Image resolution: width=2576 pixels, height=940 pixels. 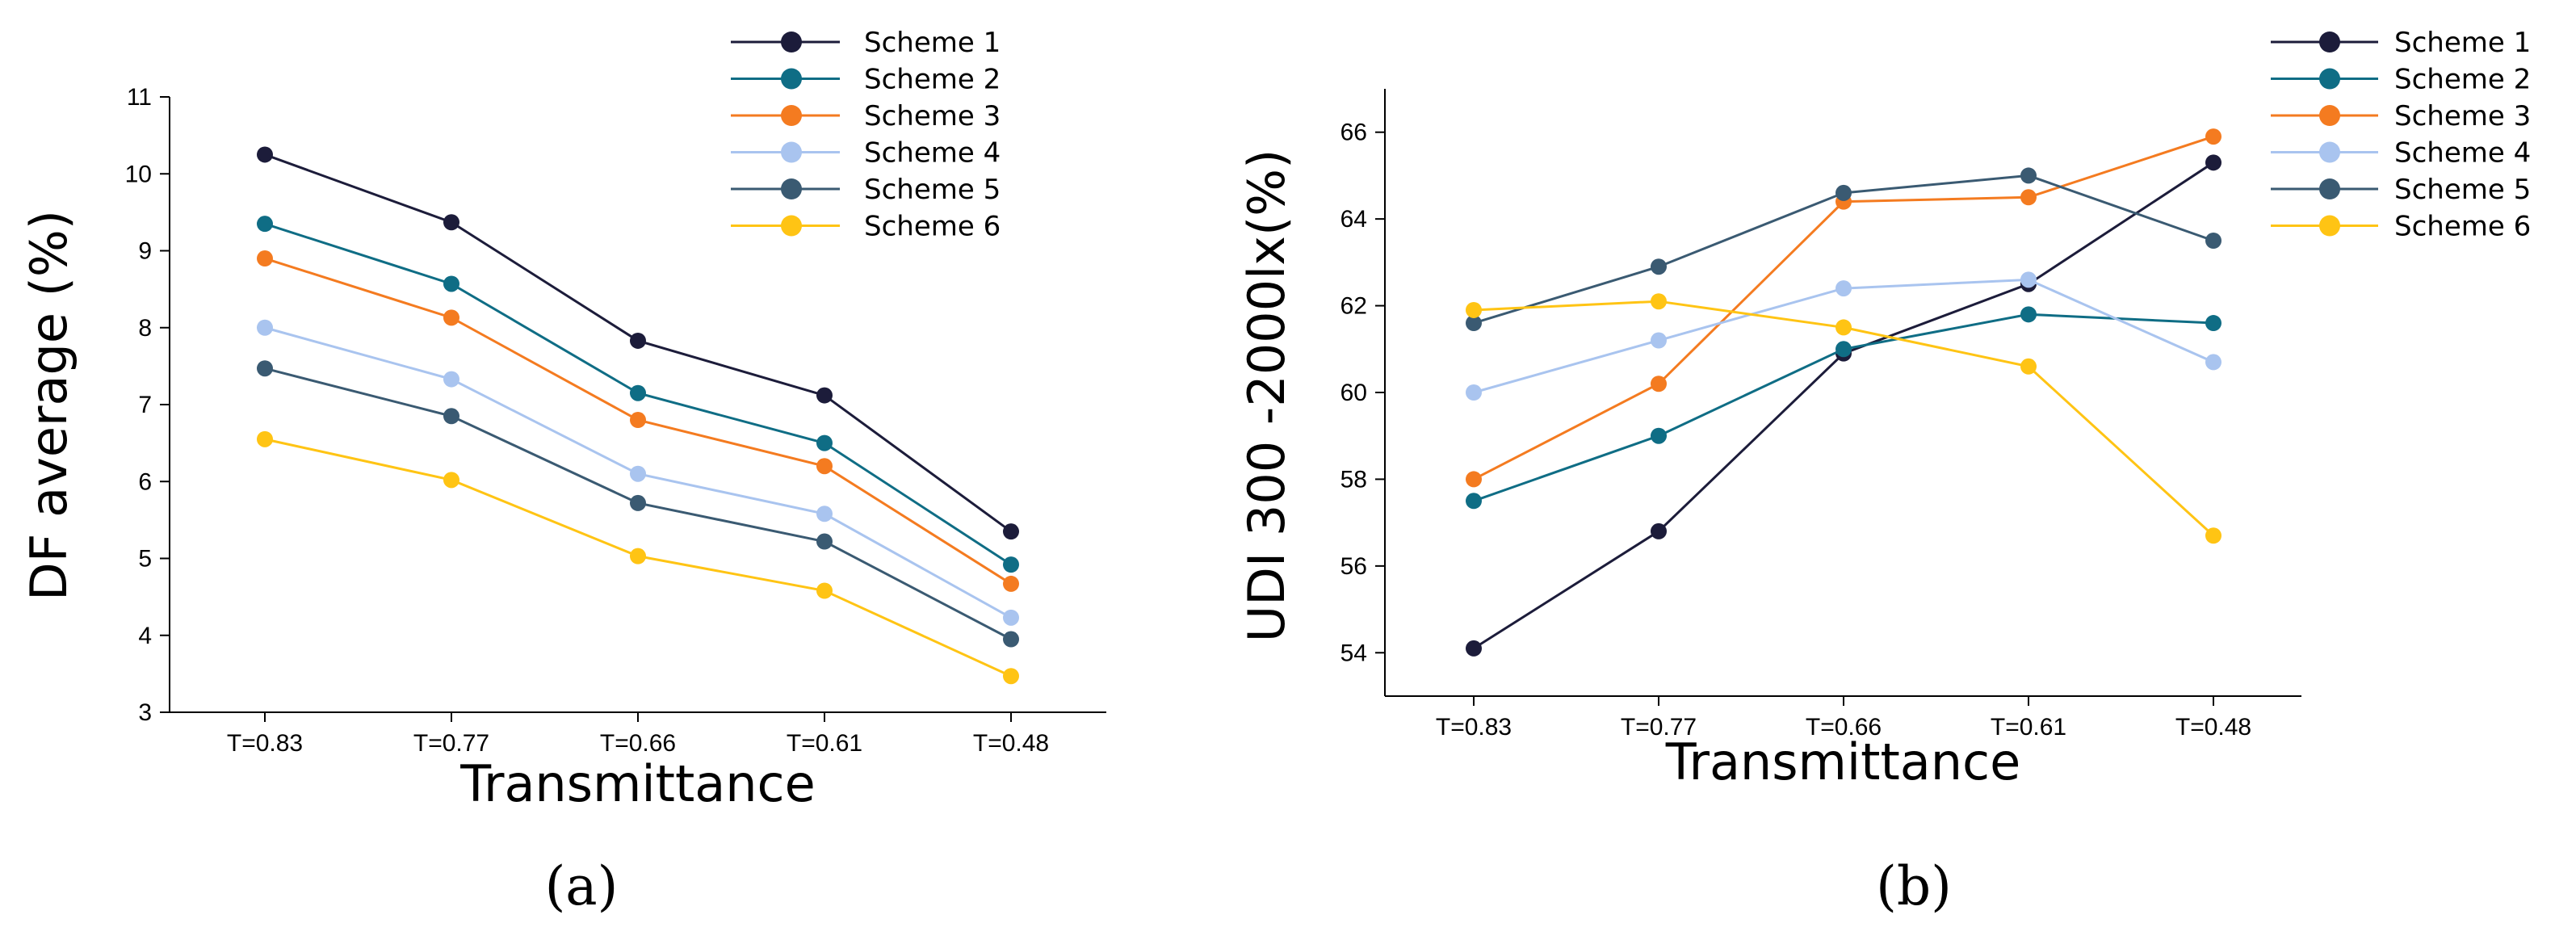 What do you see at coordinates (145, 712) in the screenshot?
I see `y-tick-label: 3` at bounding box center [145, 712].